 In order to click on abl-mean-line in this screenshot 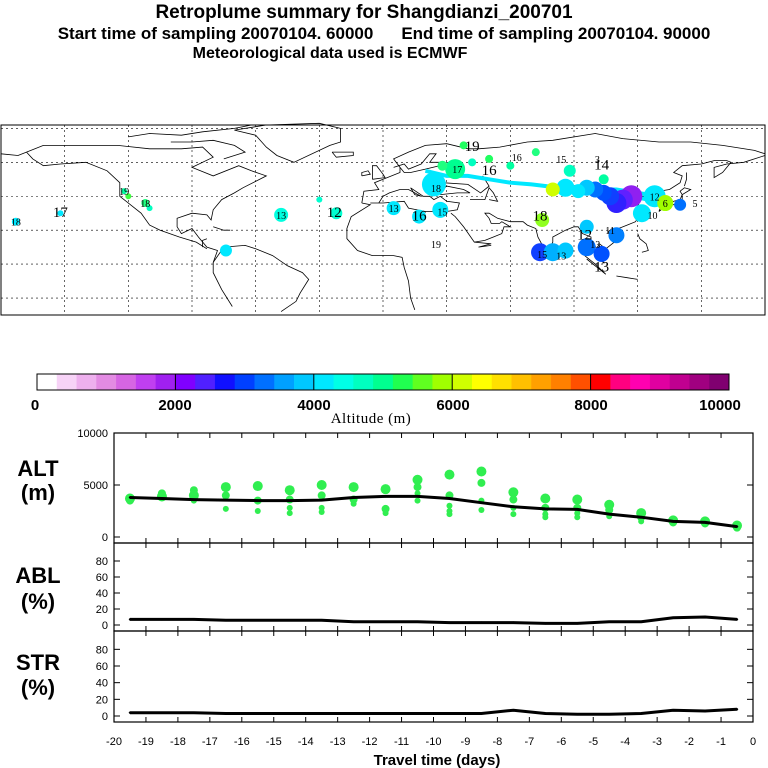, I will do `click(434, 620)`.